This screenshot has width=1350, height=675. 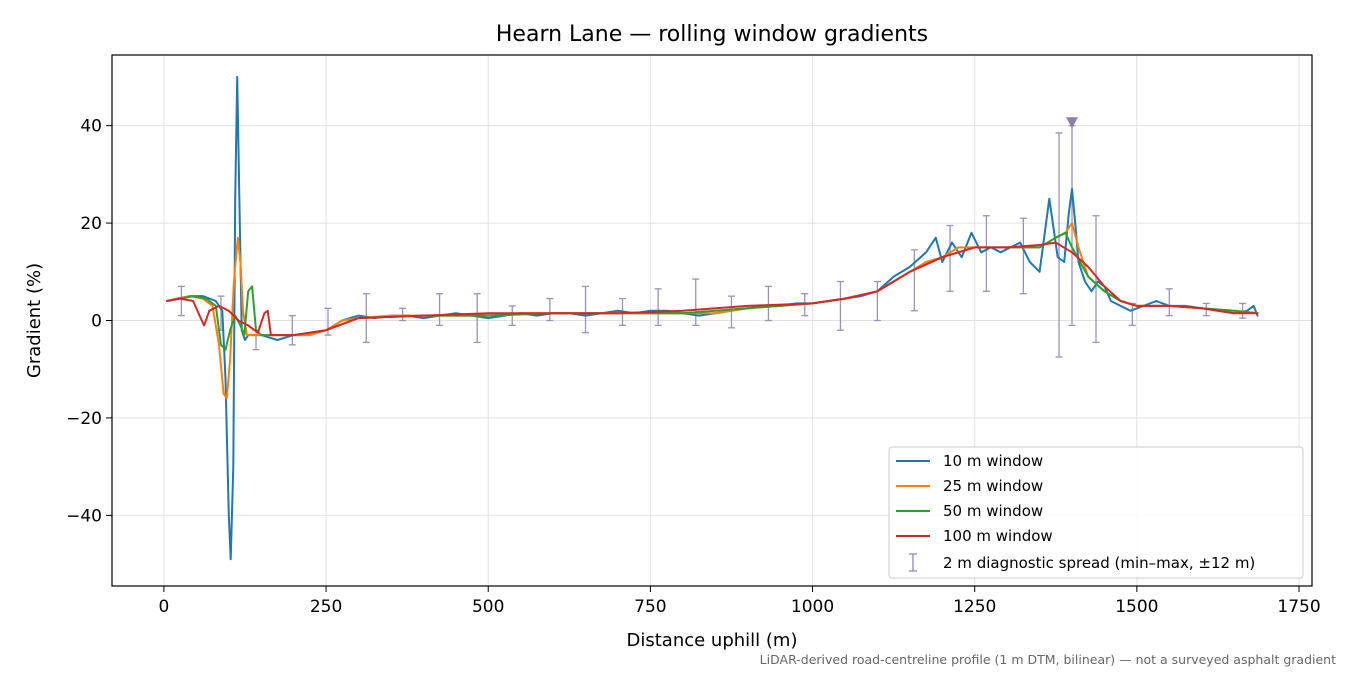 I want to click on legend-box, so click(x=1096, y=512).